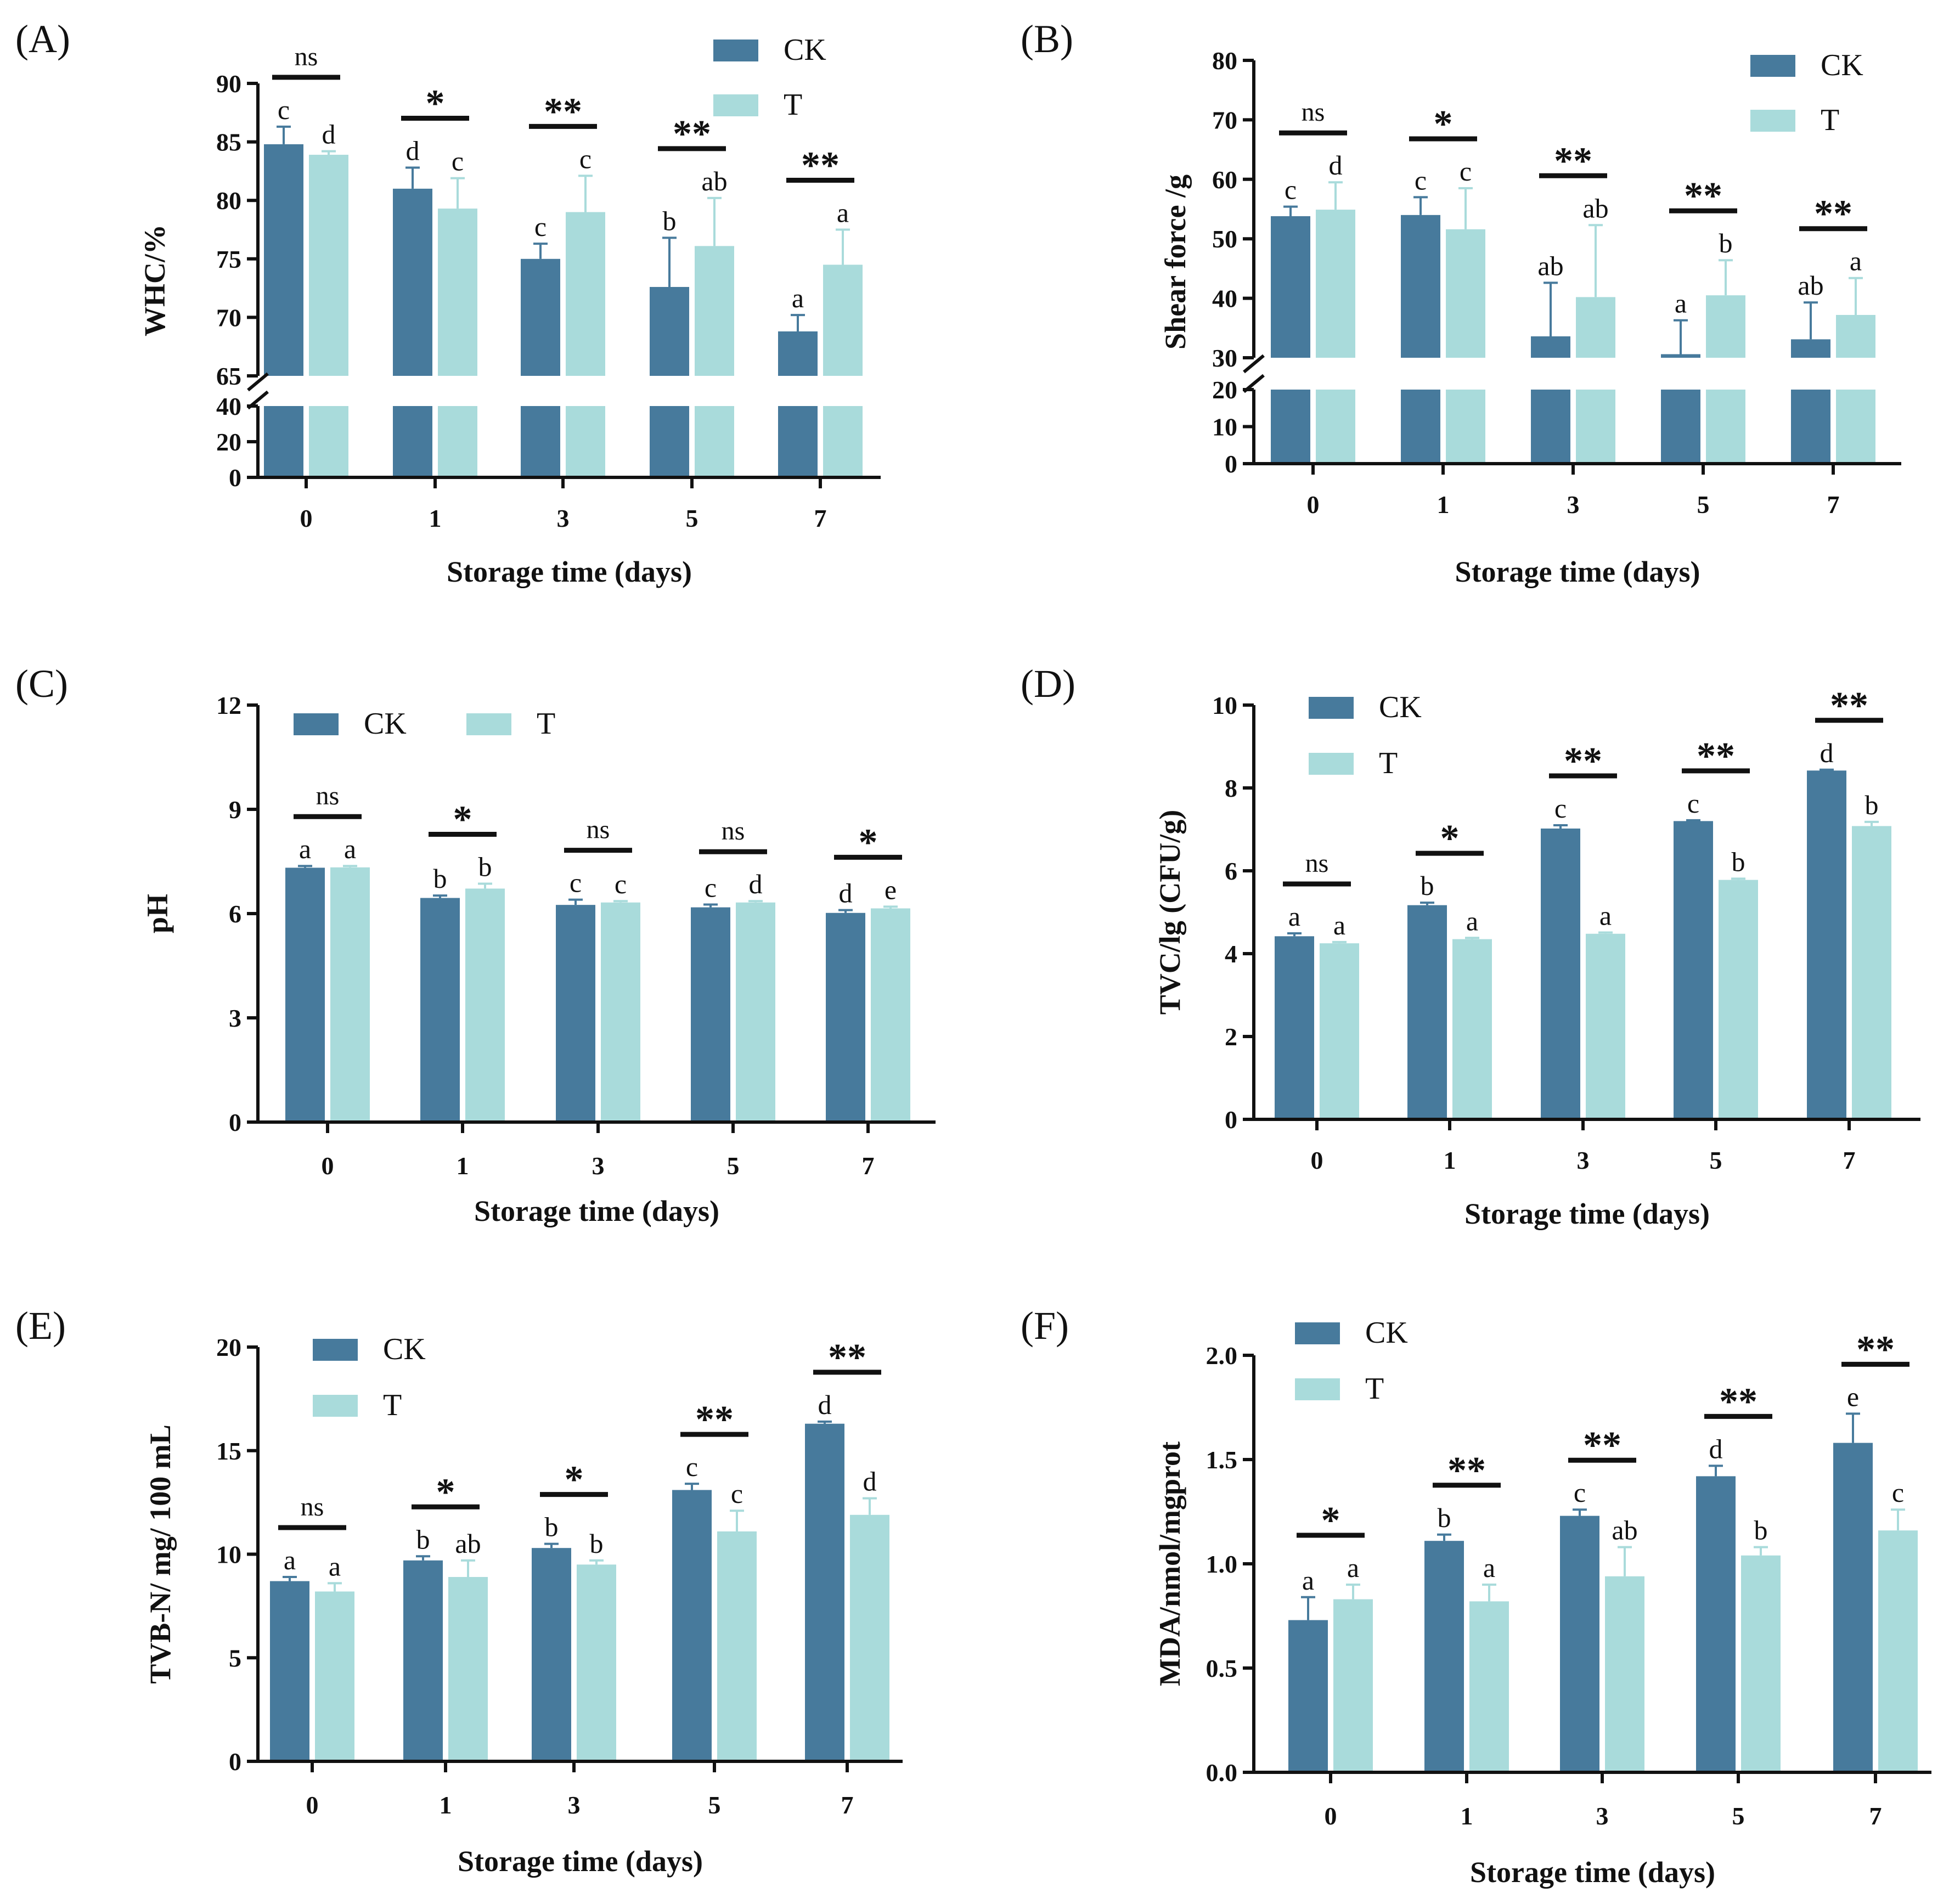  Describe the element at coordinates (1231, 954) in the screenshot. I see `y-tick-label: 4` at that location.